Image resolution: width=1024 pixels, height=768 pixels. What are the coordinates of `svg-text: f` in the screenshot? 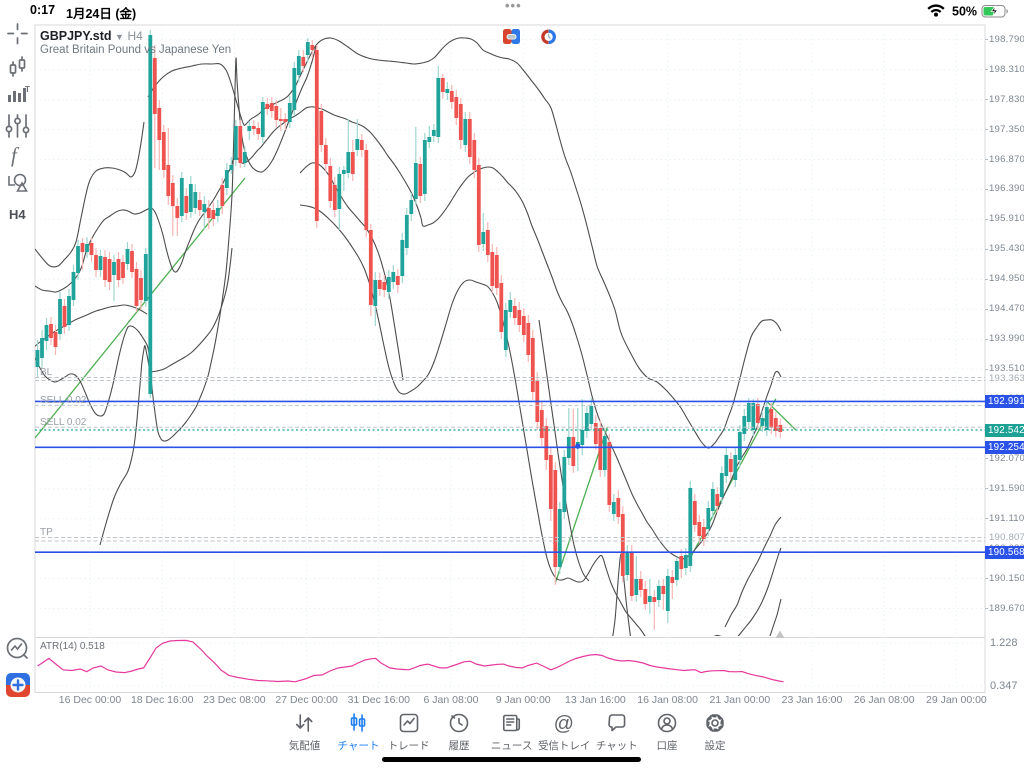 It's located at (15, 155).